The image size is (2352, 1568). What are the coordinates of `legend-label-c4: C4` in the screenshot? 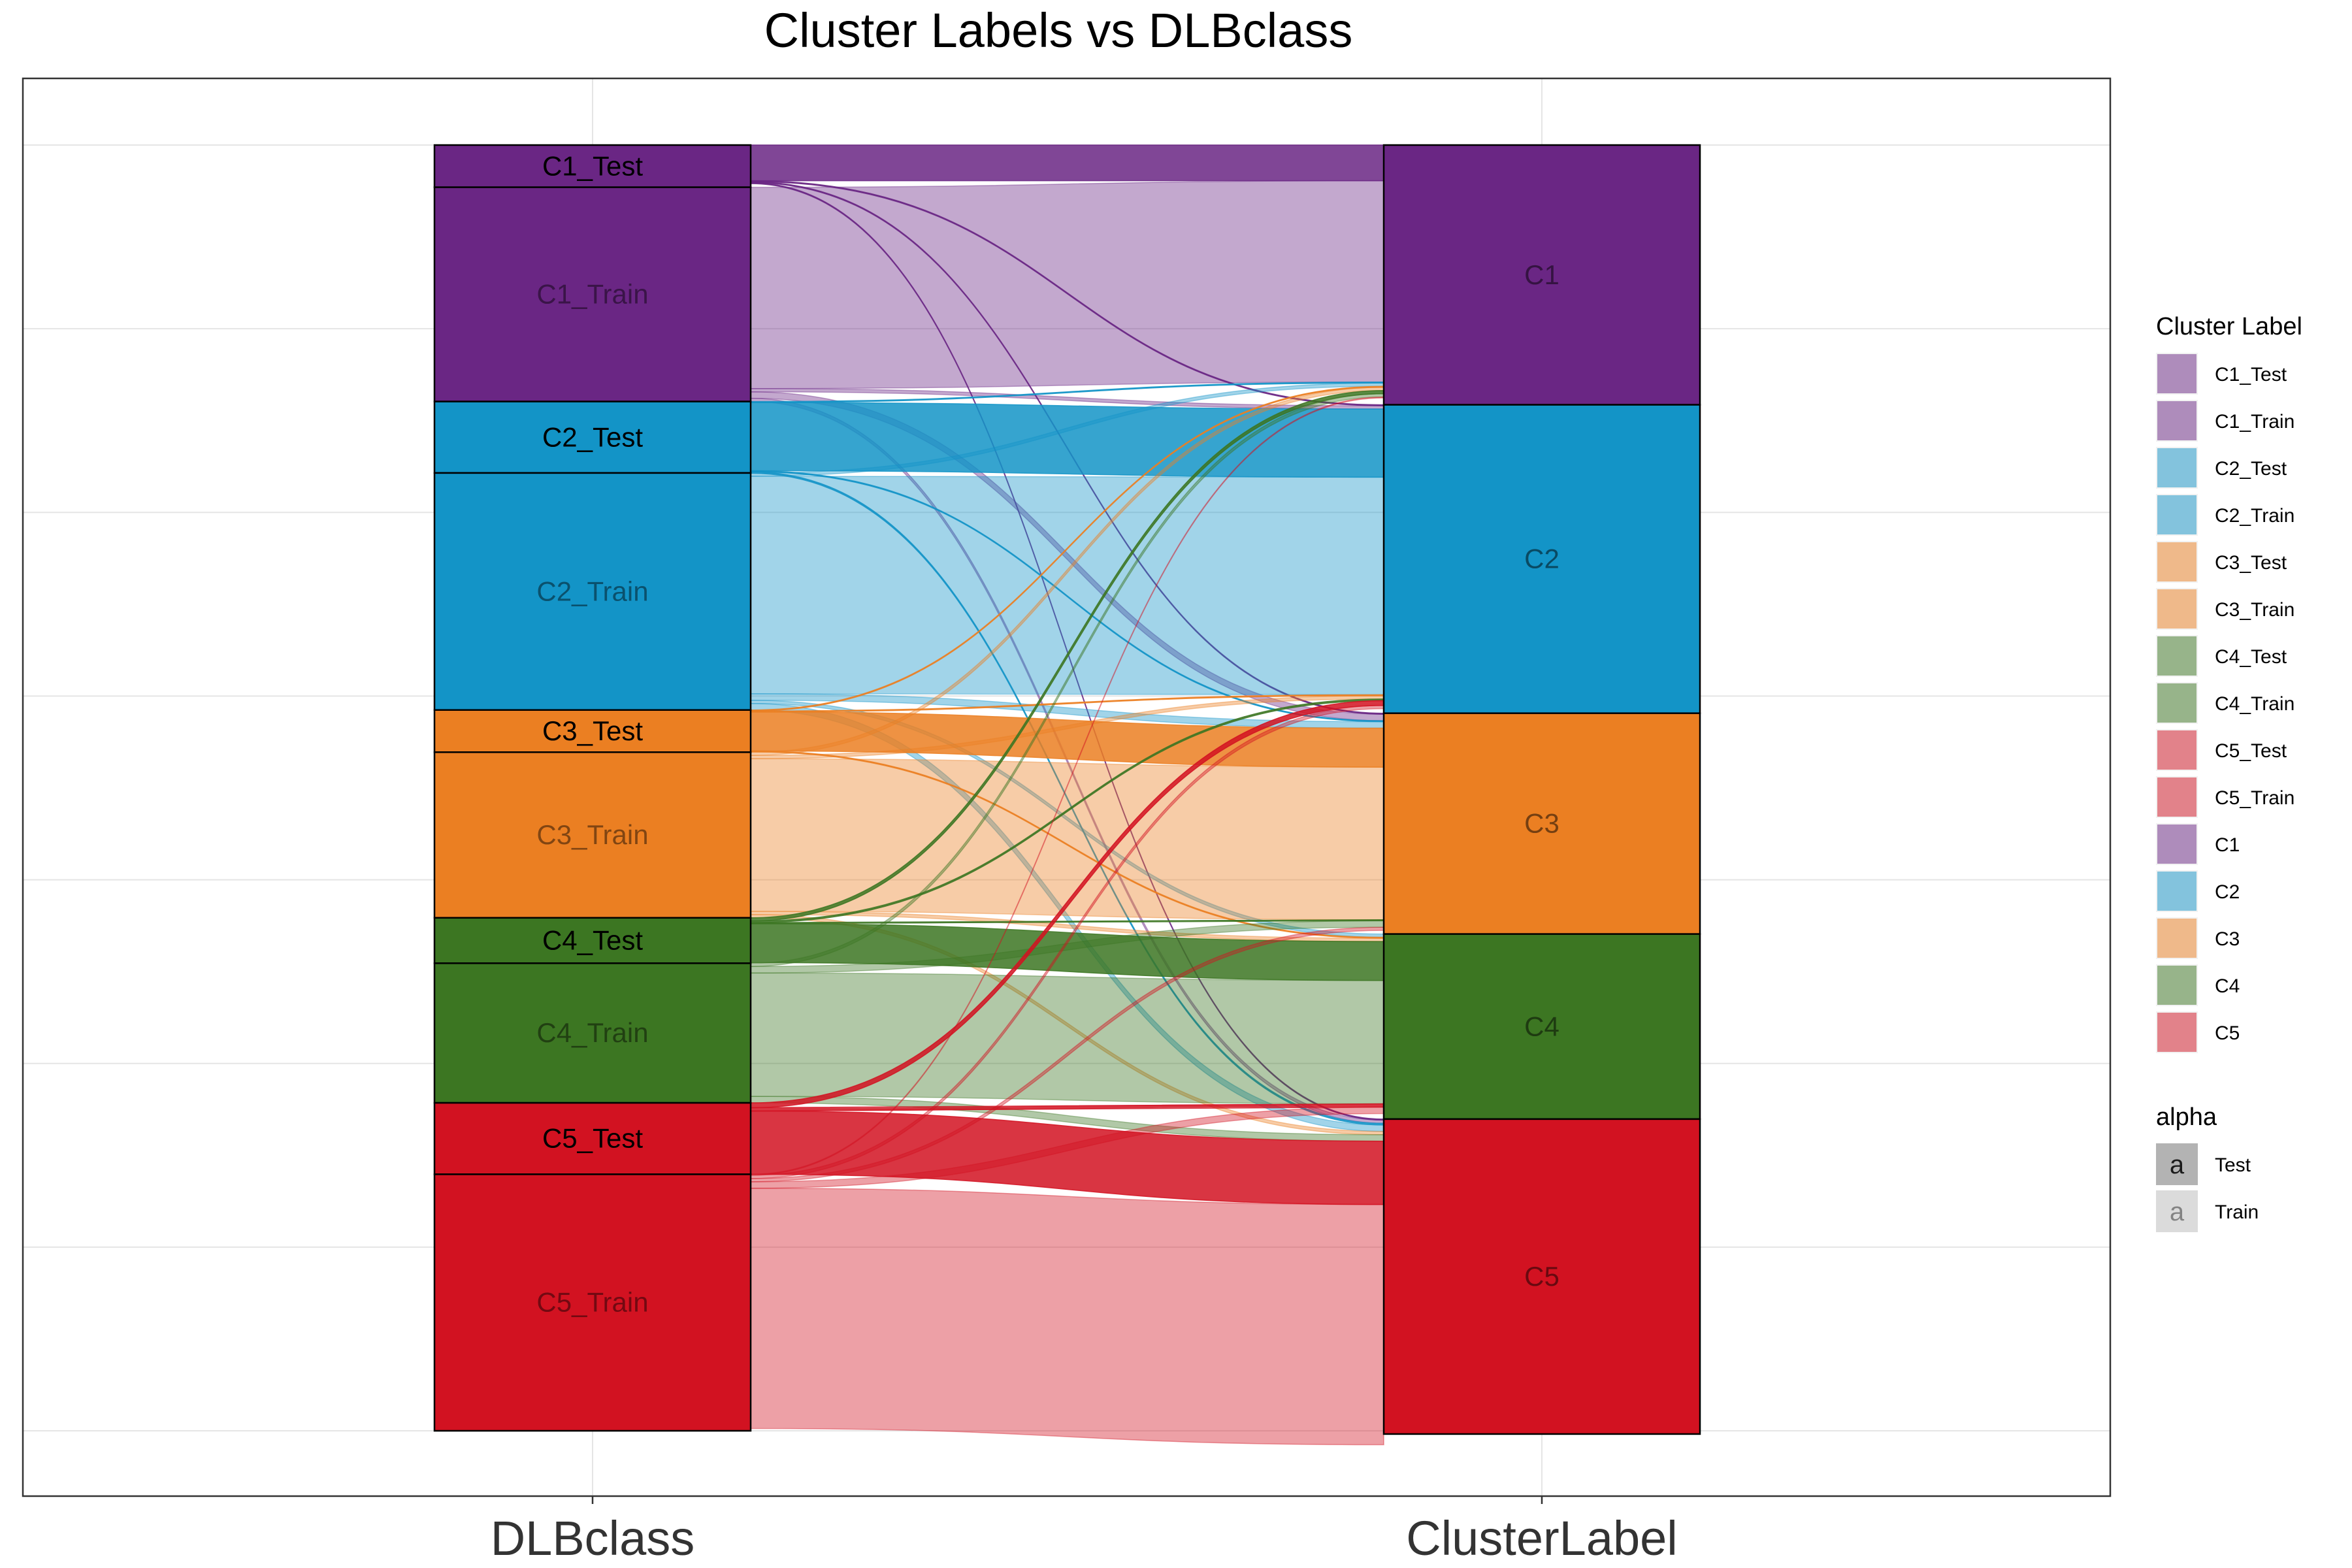 It's located at (2227, 986).